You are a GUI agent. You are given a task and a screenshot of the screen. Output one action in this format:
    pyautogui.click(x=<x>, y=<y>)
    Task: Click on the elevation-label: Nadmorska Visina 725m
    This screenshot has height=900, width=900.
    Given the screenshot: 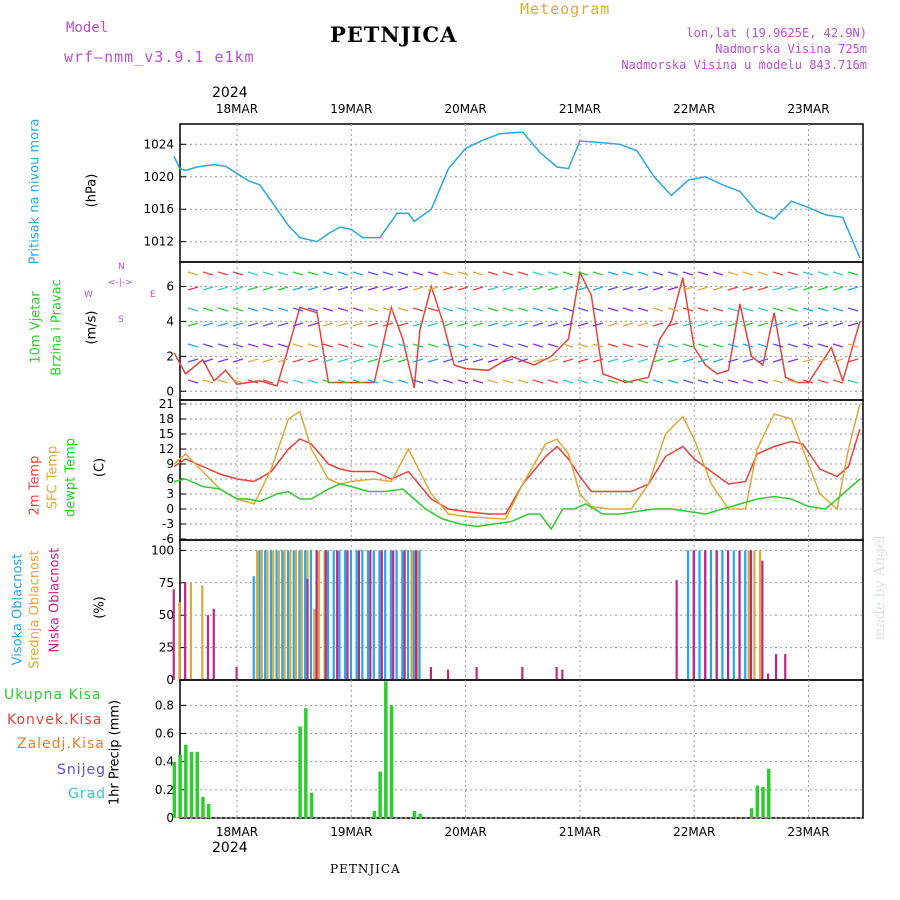 What is the action you would take?
    pyautogui.click(x=791, y=49)
    